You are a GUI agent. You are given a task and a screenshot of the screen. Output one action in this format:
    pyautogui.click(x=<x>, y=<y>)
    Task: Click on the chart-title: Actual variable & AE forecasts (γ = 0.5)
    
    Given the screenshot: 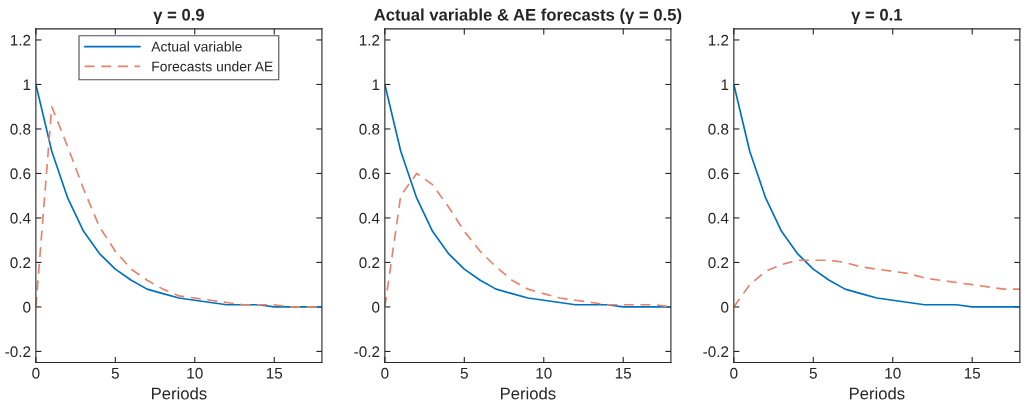 What is the action you would take?
    pyautogui.click(x=528, y=16)
    